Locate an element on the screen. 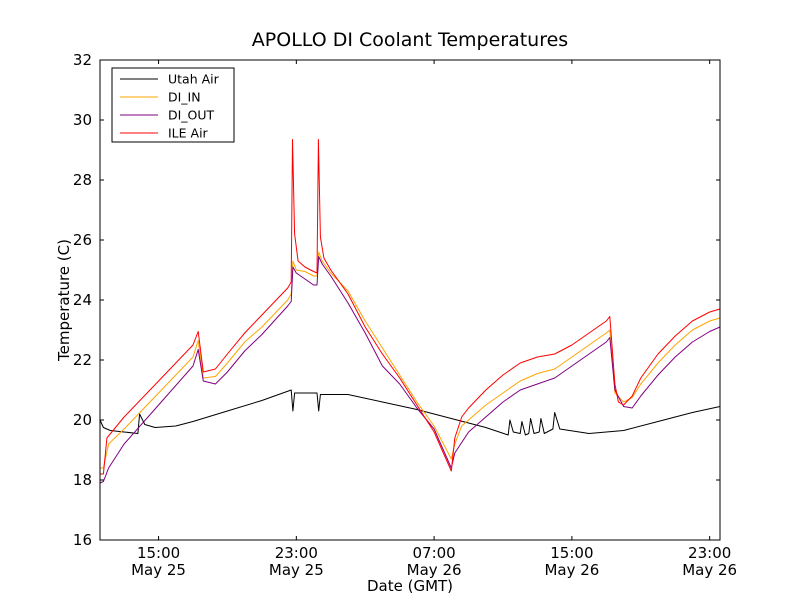 This screenshot has width=800, height=600. x-axis-label: Date (GMT) is located at coordinates (410, 586).